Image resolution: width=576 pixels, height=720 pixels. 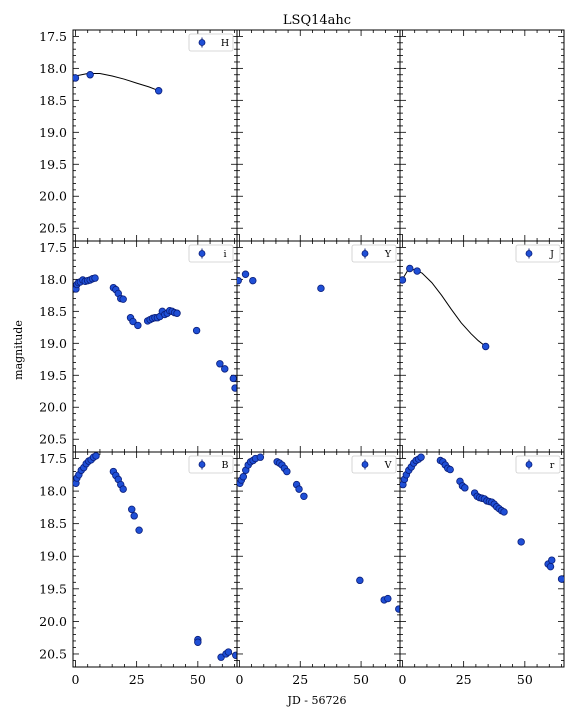 I want to click on y-tick-label: 18.0, so click(x=53, y=491).